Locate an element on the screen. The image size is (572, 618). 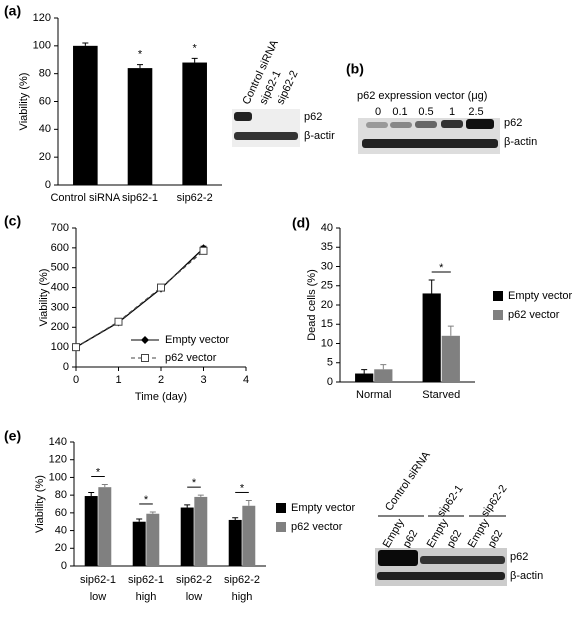
y-tick-label: 500 is located at coordinates (60, 268).